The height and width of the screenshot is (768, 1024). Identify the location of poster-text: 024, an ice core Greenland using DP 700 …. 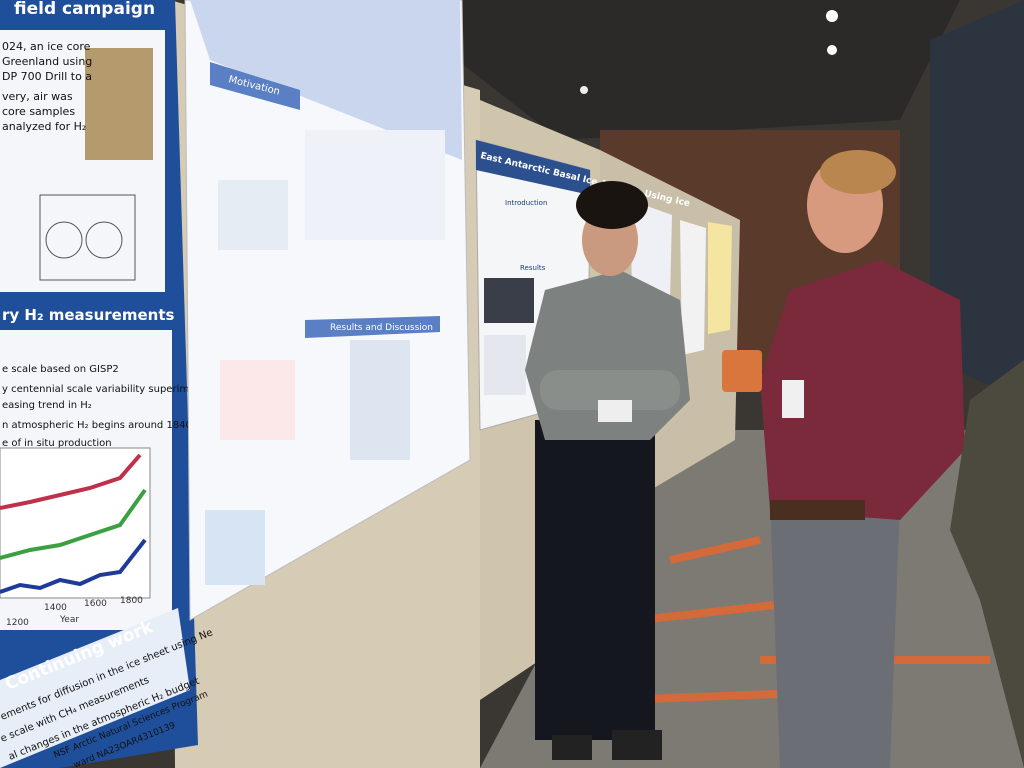
(47, 86).